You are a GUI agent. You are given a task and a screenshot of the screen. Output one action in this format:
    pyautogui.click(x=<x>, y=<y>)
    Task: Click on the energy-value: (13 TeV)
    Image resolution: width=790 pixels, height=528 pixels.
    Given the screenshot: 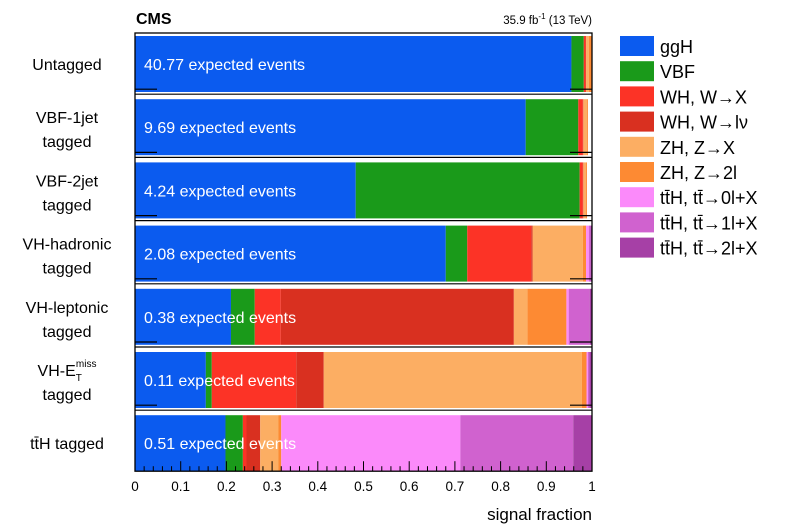 What is the action you would take?
    pyautogui.click(x=569, y=21)
    